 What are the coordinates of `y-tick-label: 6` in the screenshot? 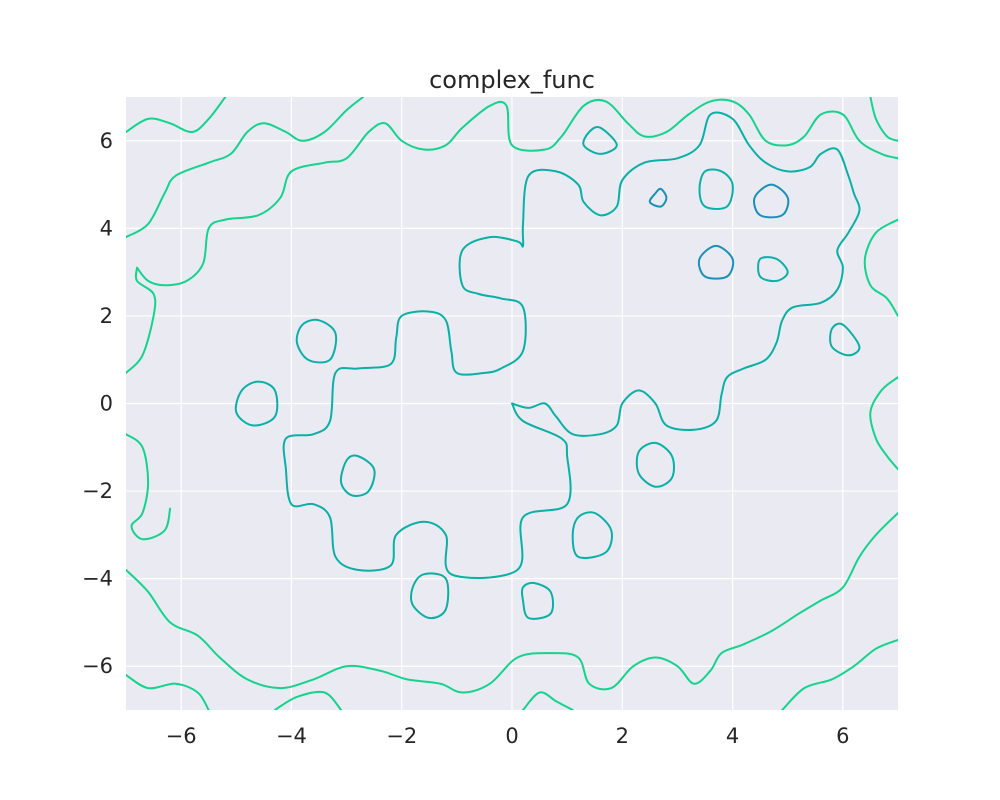 It's located at (106, 141).